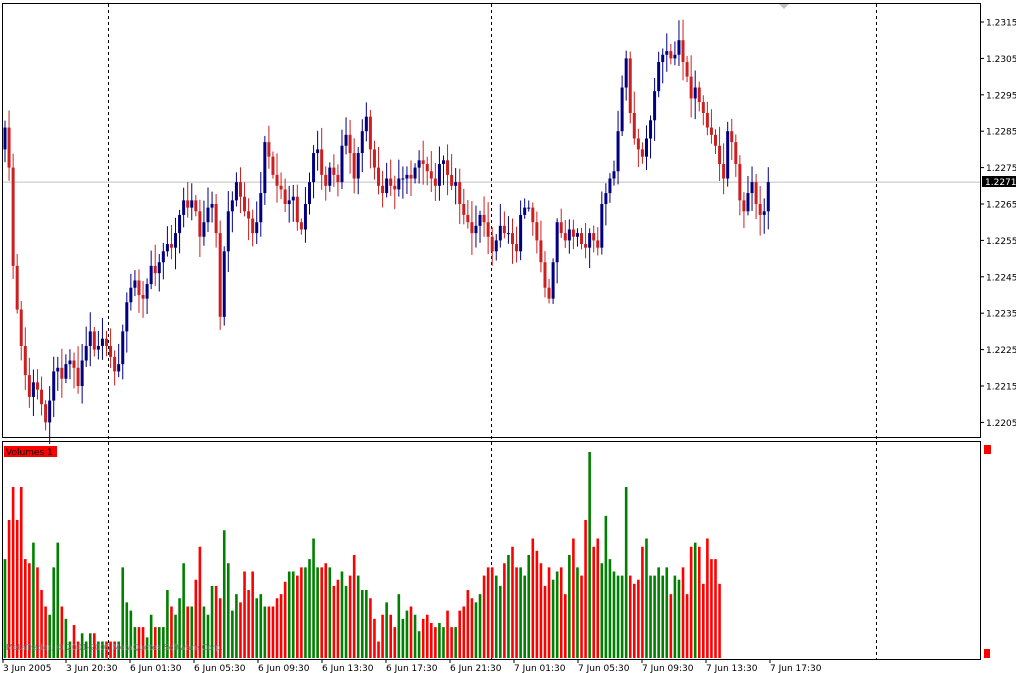  What do you see at coordinates (1001, 96) in the screenshot?
I see `price-tick-label: 1.2295` at bounding box center [1001, 96].